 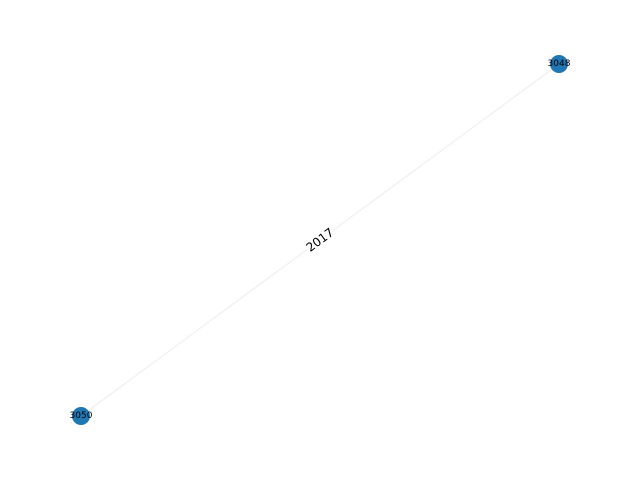 I want to click on edge-label-background, so click(x=319, y=239).